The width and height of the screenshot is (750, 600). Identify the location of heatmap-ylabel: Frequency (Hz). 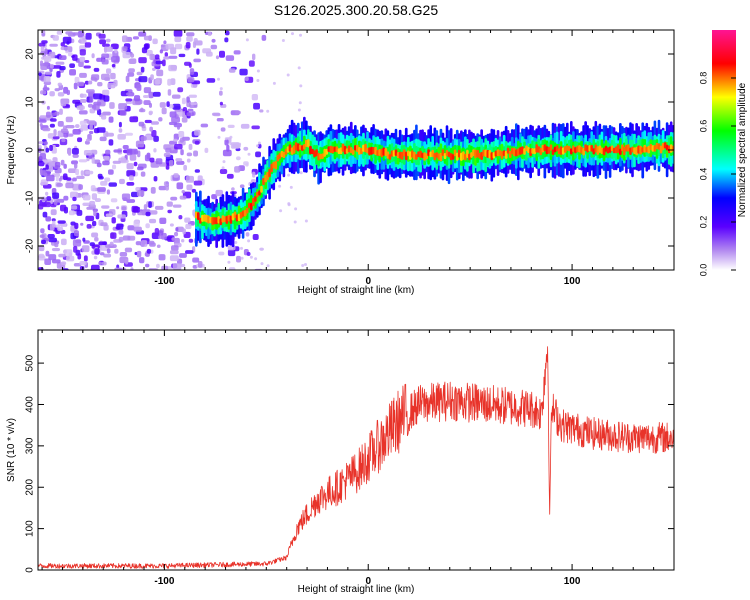
(11, 150).